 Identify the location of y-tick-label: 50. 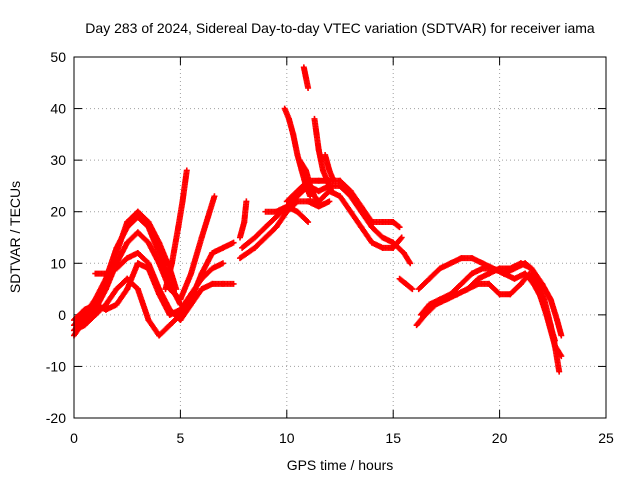
(58, 57).